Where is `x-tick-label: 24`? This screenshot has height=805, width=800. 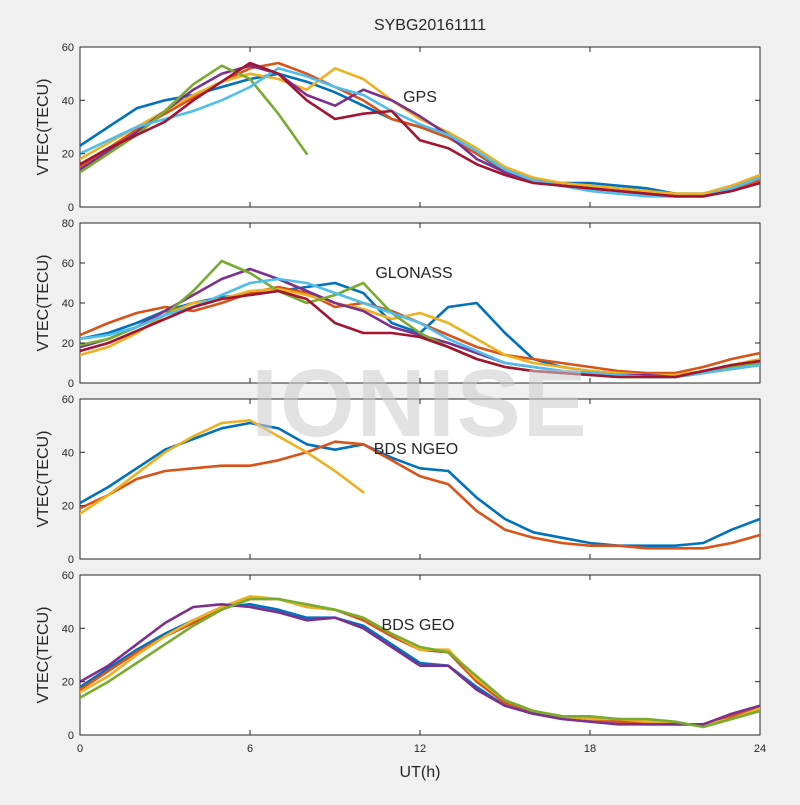 x-tick-label: 24 is located at coordinates (760, 749).